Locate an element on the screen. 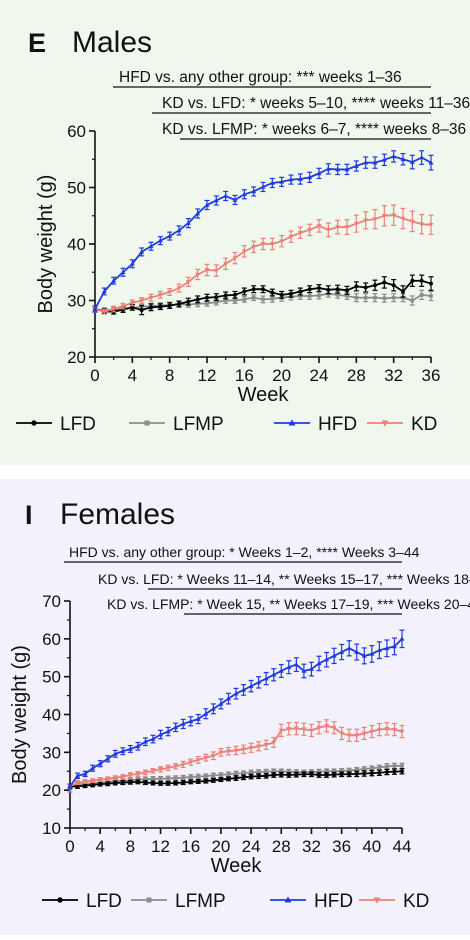  x-tick-label: 4 is located at coordinates (99, 846).